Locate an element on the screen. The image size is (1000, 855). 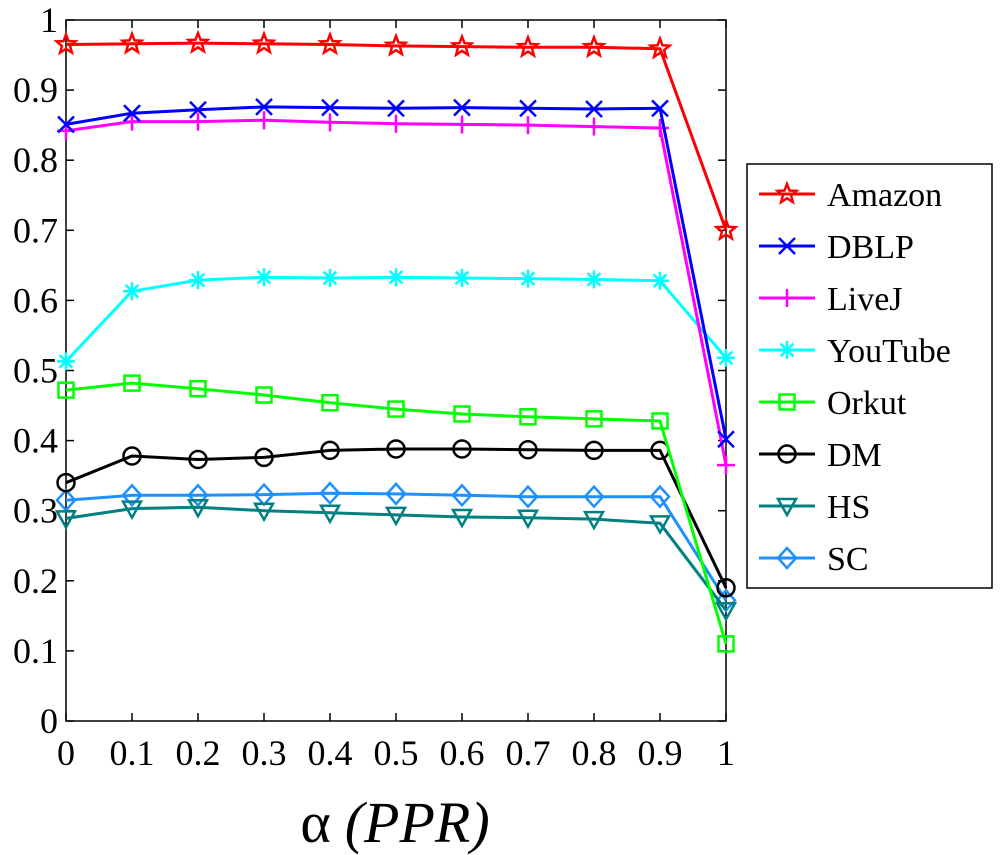
legend-label-dblp: DBLP is located at coordinates (870, 247).